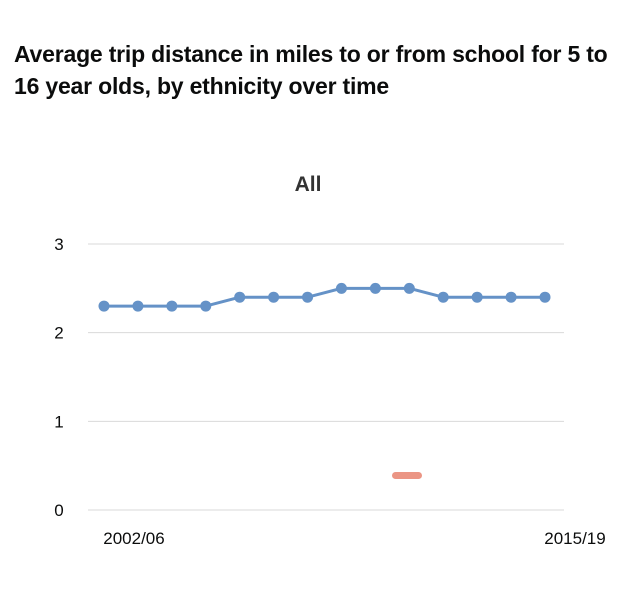  I want to click on y-axis: 0 1 2 3, so click(58, 377).